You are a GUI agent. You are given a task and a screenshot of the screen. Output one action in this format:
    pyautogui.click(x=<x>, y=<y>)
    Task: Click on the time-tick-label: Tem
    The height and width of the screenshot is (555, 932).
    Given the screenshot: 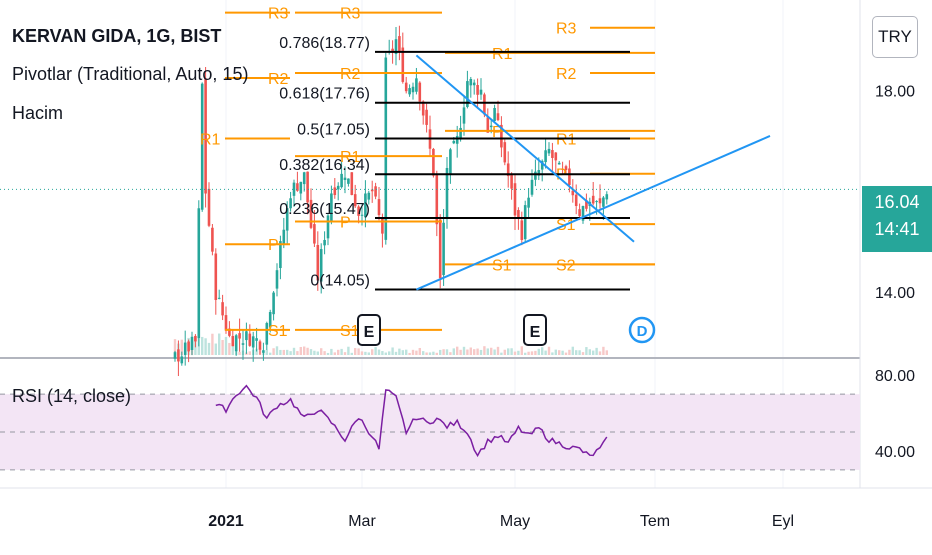 What is the action you would take?
    pyautogui.click(x=655, y=521)
    